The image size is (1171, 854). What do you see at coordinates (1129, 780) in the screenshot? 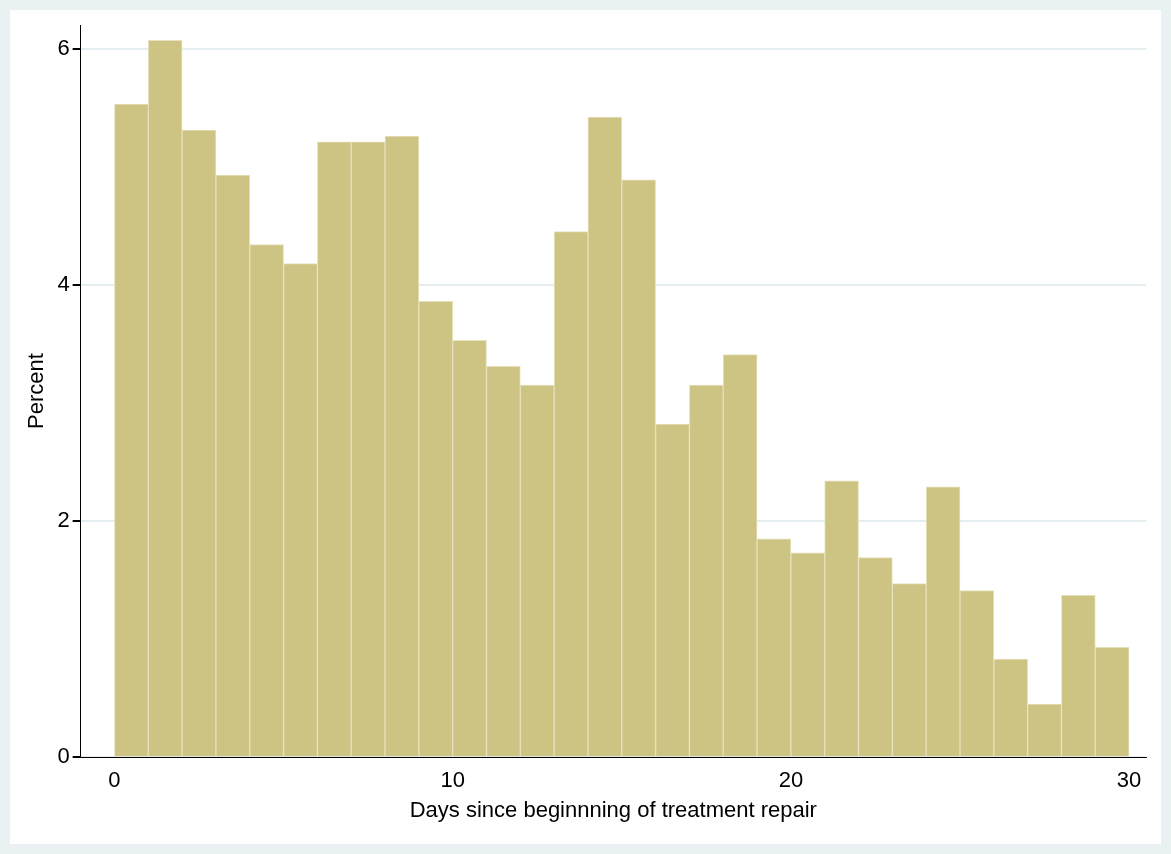
I see `x-tick-label: 30` at bounding box center [1129, 780].